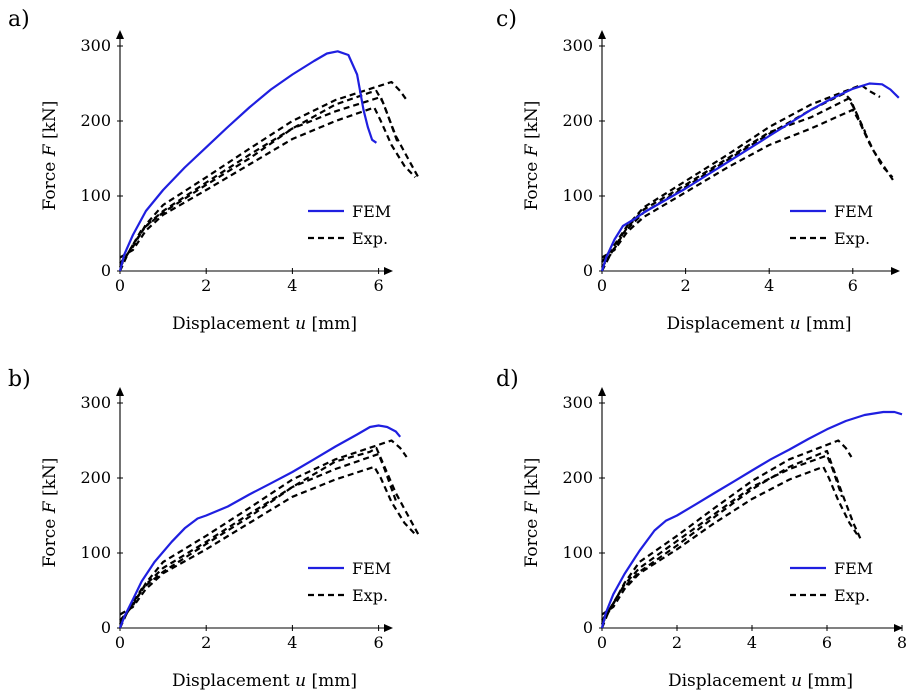 The height and width of the screenshot is (696, 910). I want to click on x-tick-label: 8, so click(902, 642).